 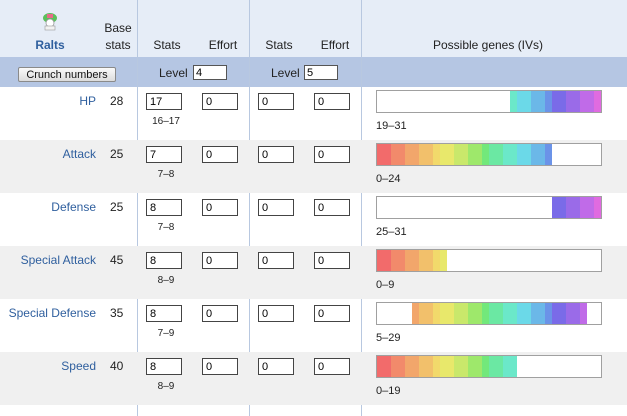 I want to click on iv-range-text: 0–9, so click(x=385, y=285).